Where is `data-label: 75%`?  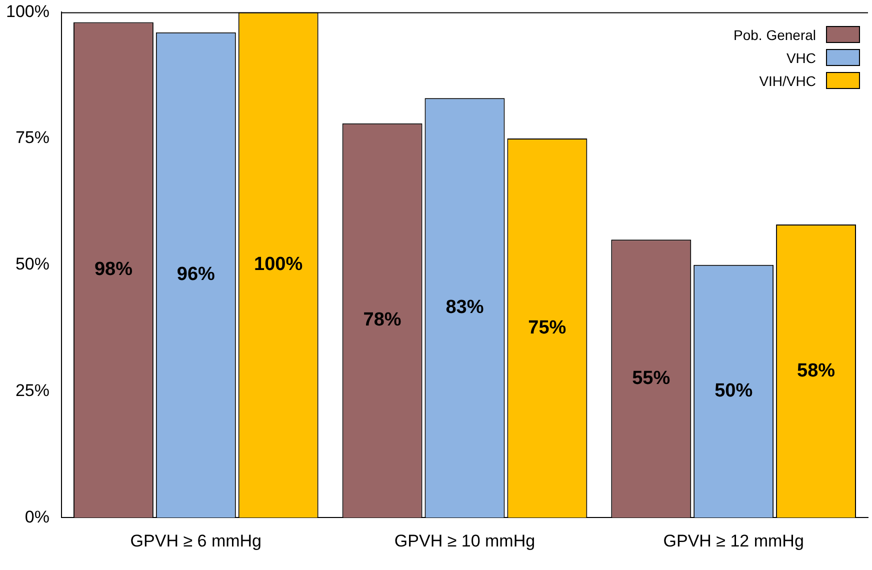 data-label: 75% is located at coordinates (547, 327).